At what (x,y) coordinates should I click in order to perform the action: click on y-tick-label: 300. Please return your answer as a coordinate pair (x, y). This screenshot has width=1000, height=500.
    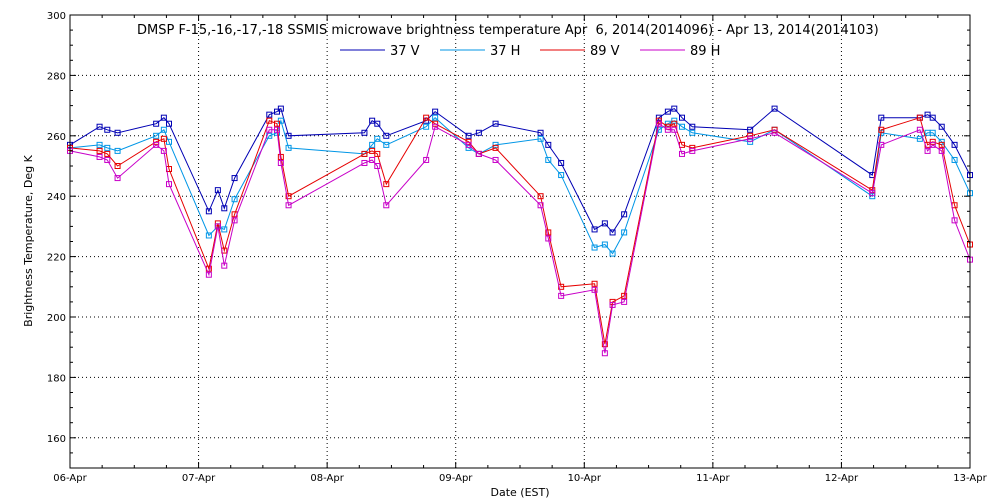
    Looking at the image, I should click on (56, 16).